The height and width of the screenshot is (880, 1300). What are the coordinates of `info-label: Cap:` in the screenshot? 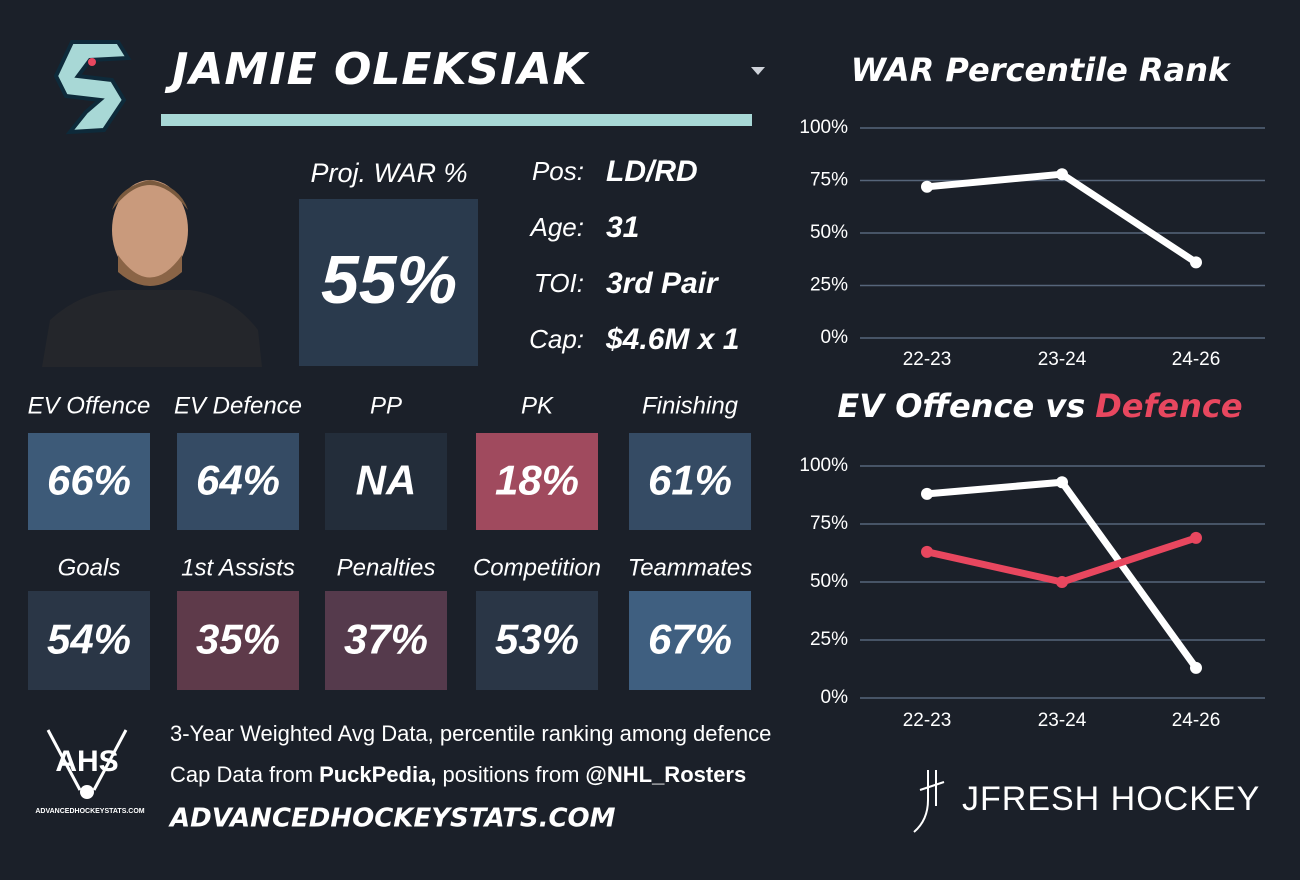 It's located at (556, 339).